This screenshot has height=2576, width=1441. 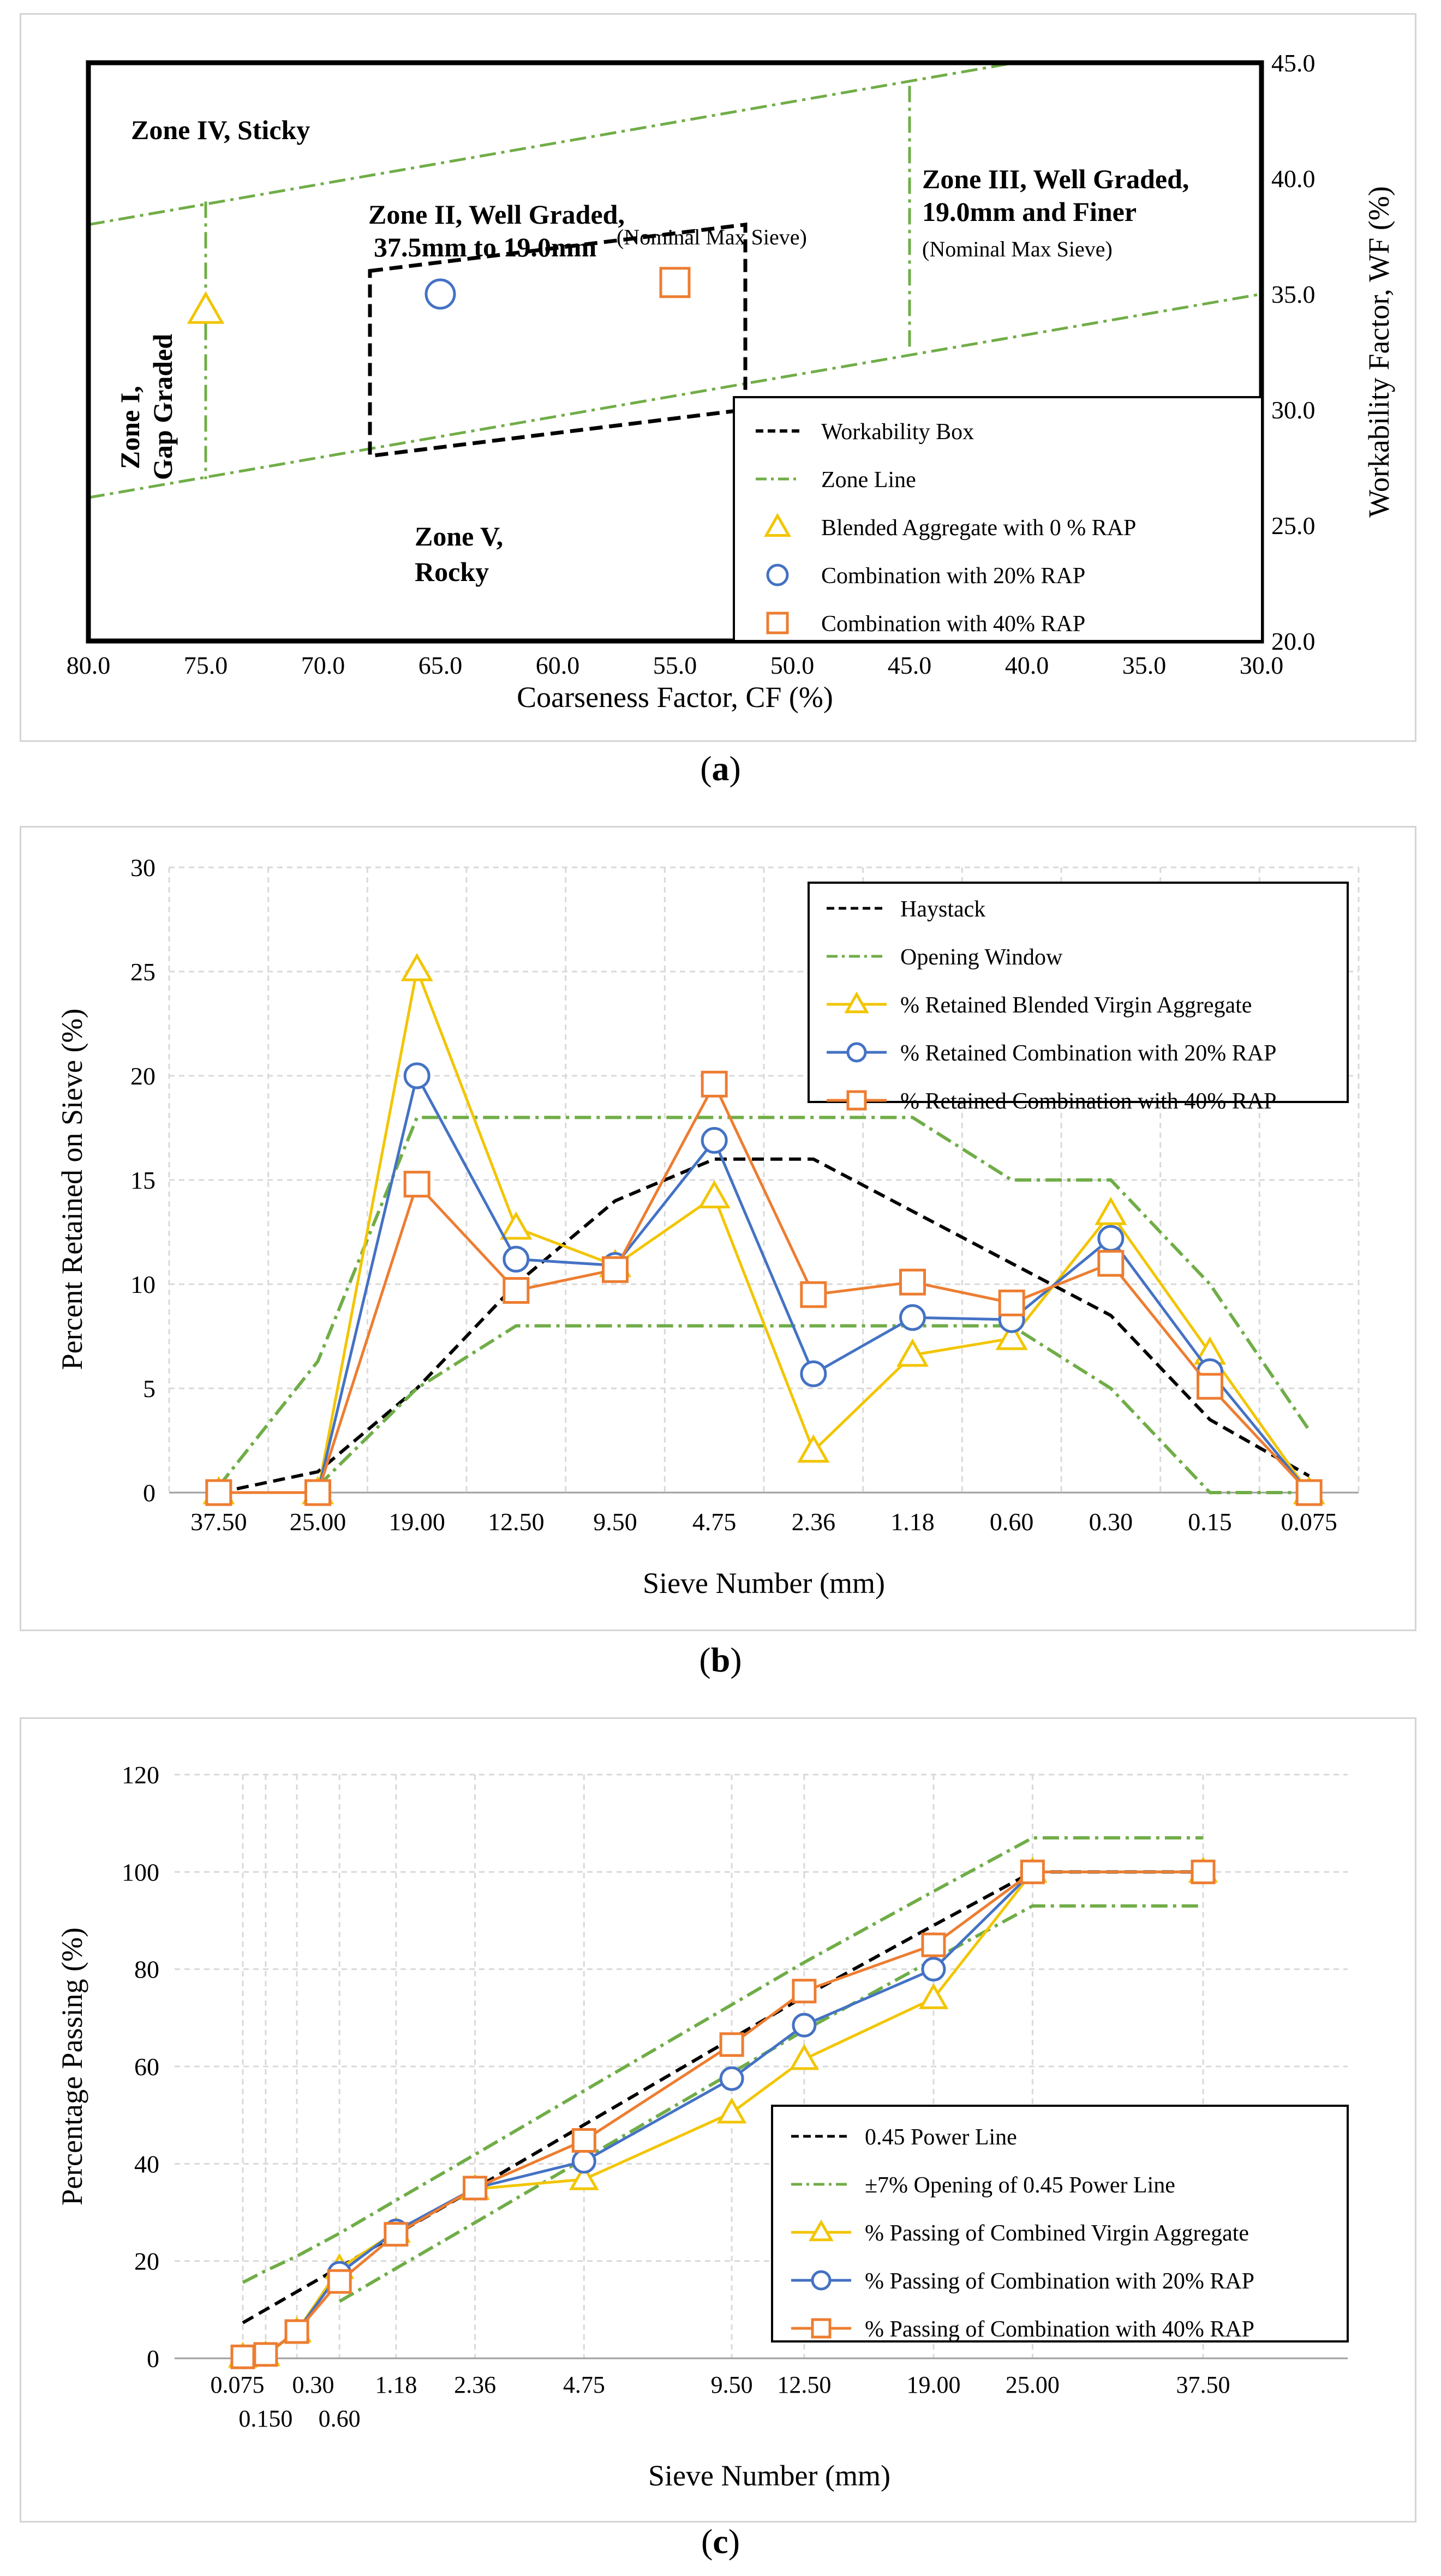 I want to click on legend-label: Zone Line, so click(x=868, y=480).